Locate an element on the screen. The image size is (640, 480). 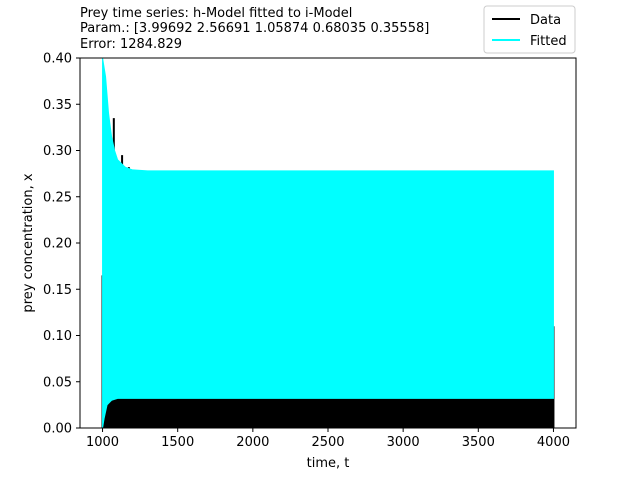
y-tick-label: 0.00 is located at coordinates (57, 429).